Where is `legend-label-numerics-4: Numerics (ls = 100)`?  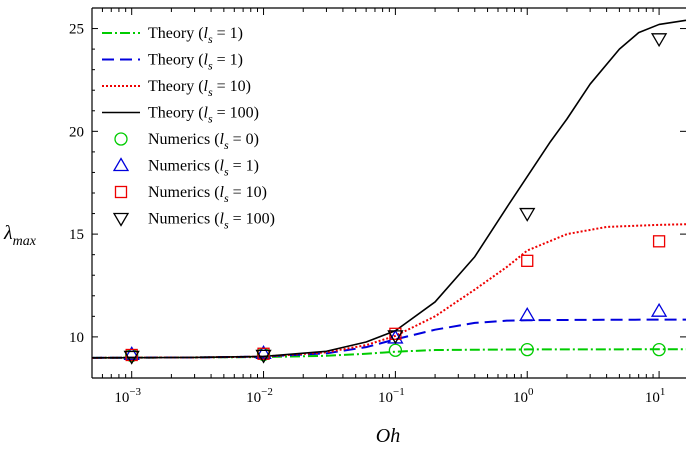
legend-label-numerics-4: Numerics (ls = 100) is located at coordinates (211, 221).